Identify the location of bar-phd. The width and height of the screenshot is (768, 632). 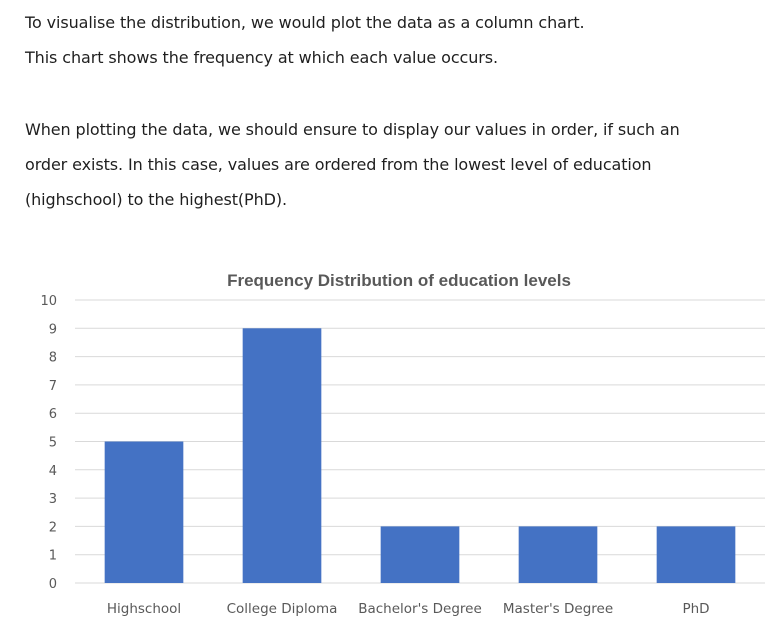
(696, 554).